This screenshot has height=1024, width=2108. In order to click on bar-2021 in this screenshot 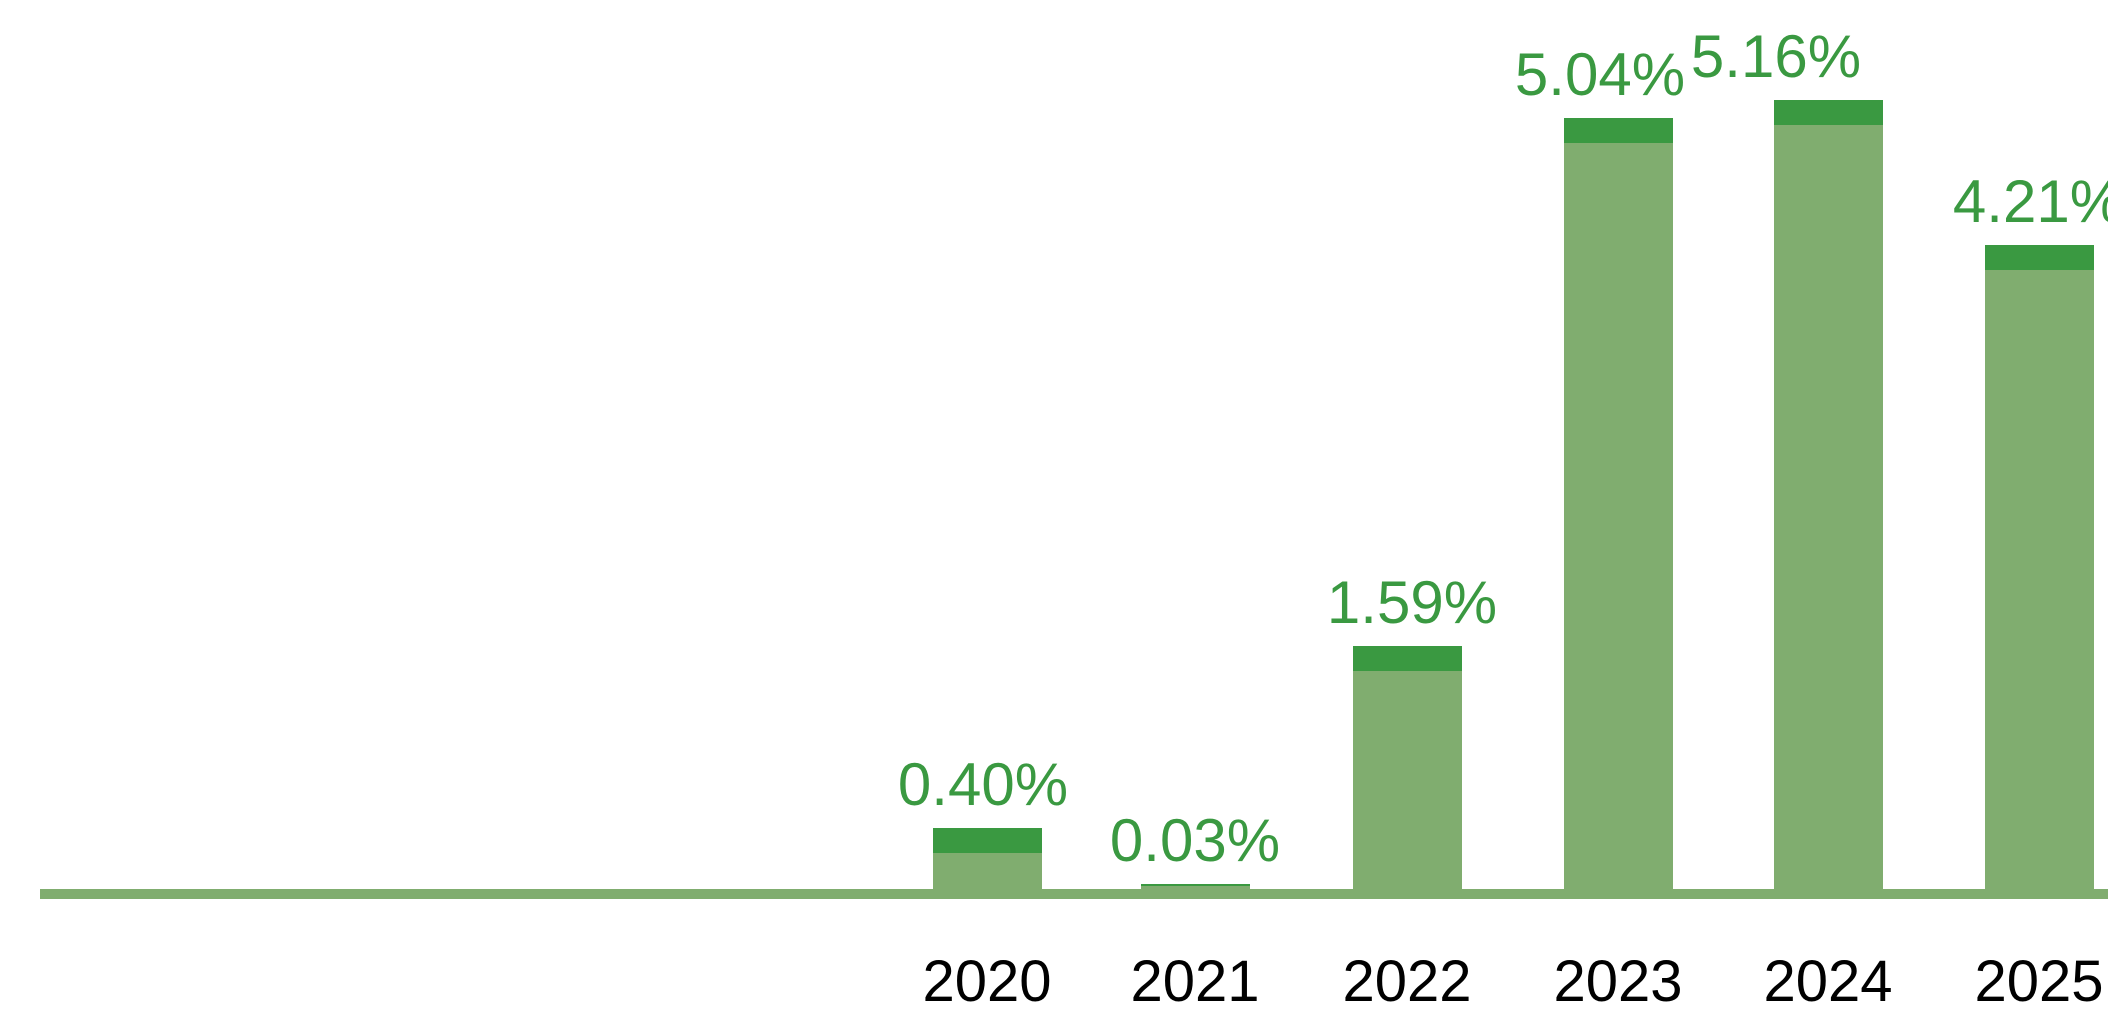, I will do `click(1195, 891)`.